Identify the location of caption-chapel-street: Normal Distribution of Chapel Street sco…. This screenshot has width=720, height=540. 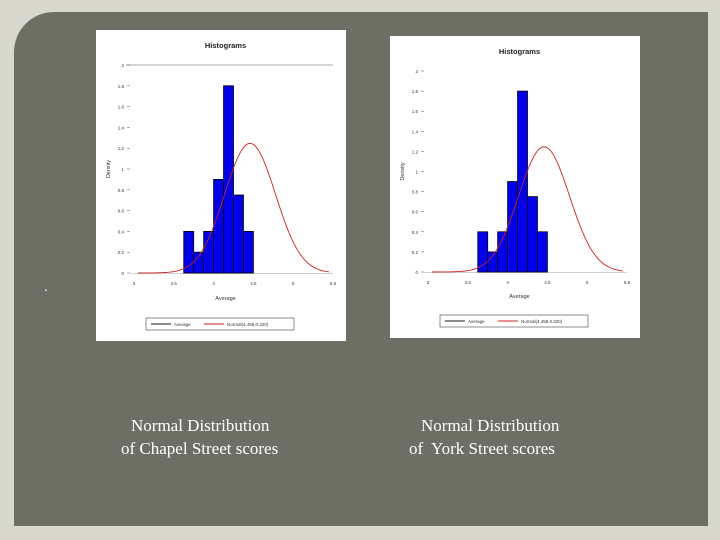
(199, 437).